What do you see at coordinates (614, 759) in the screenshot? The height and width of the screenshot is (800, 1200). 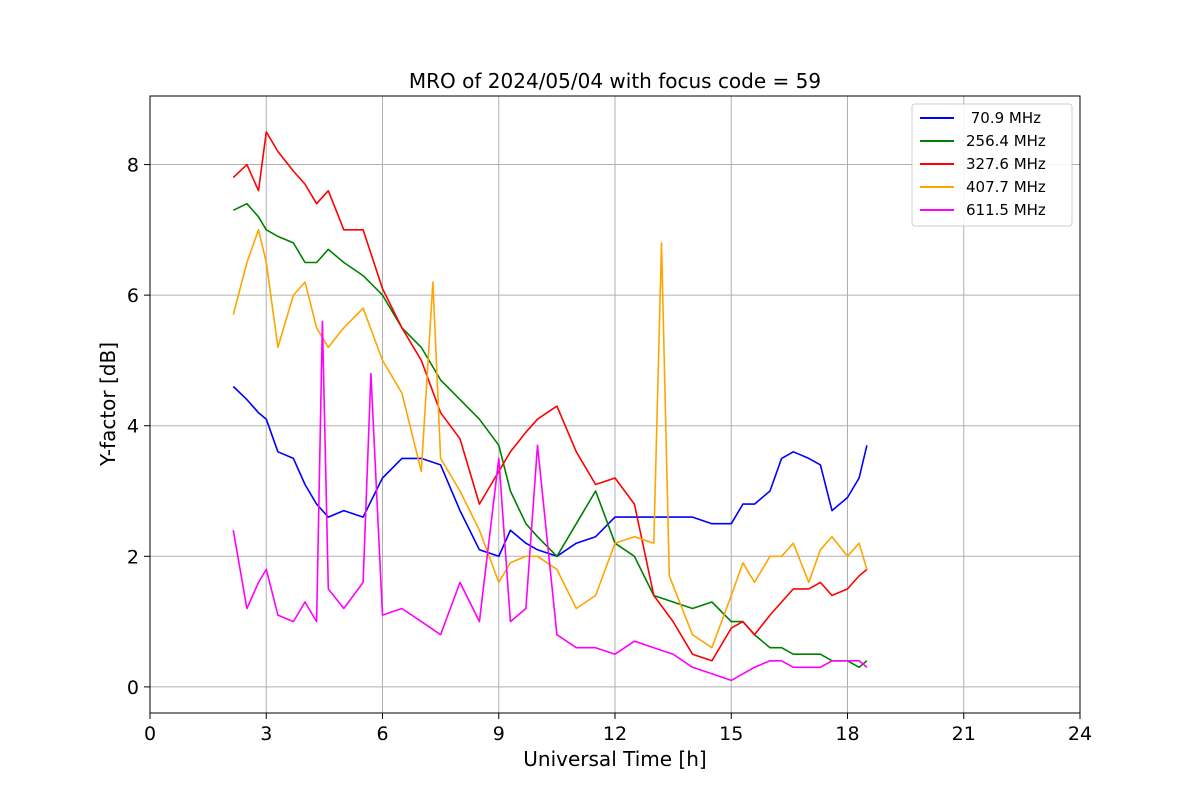 I see `x-axis-label: Universal Time [h]` at bounding box center [614, 759].